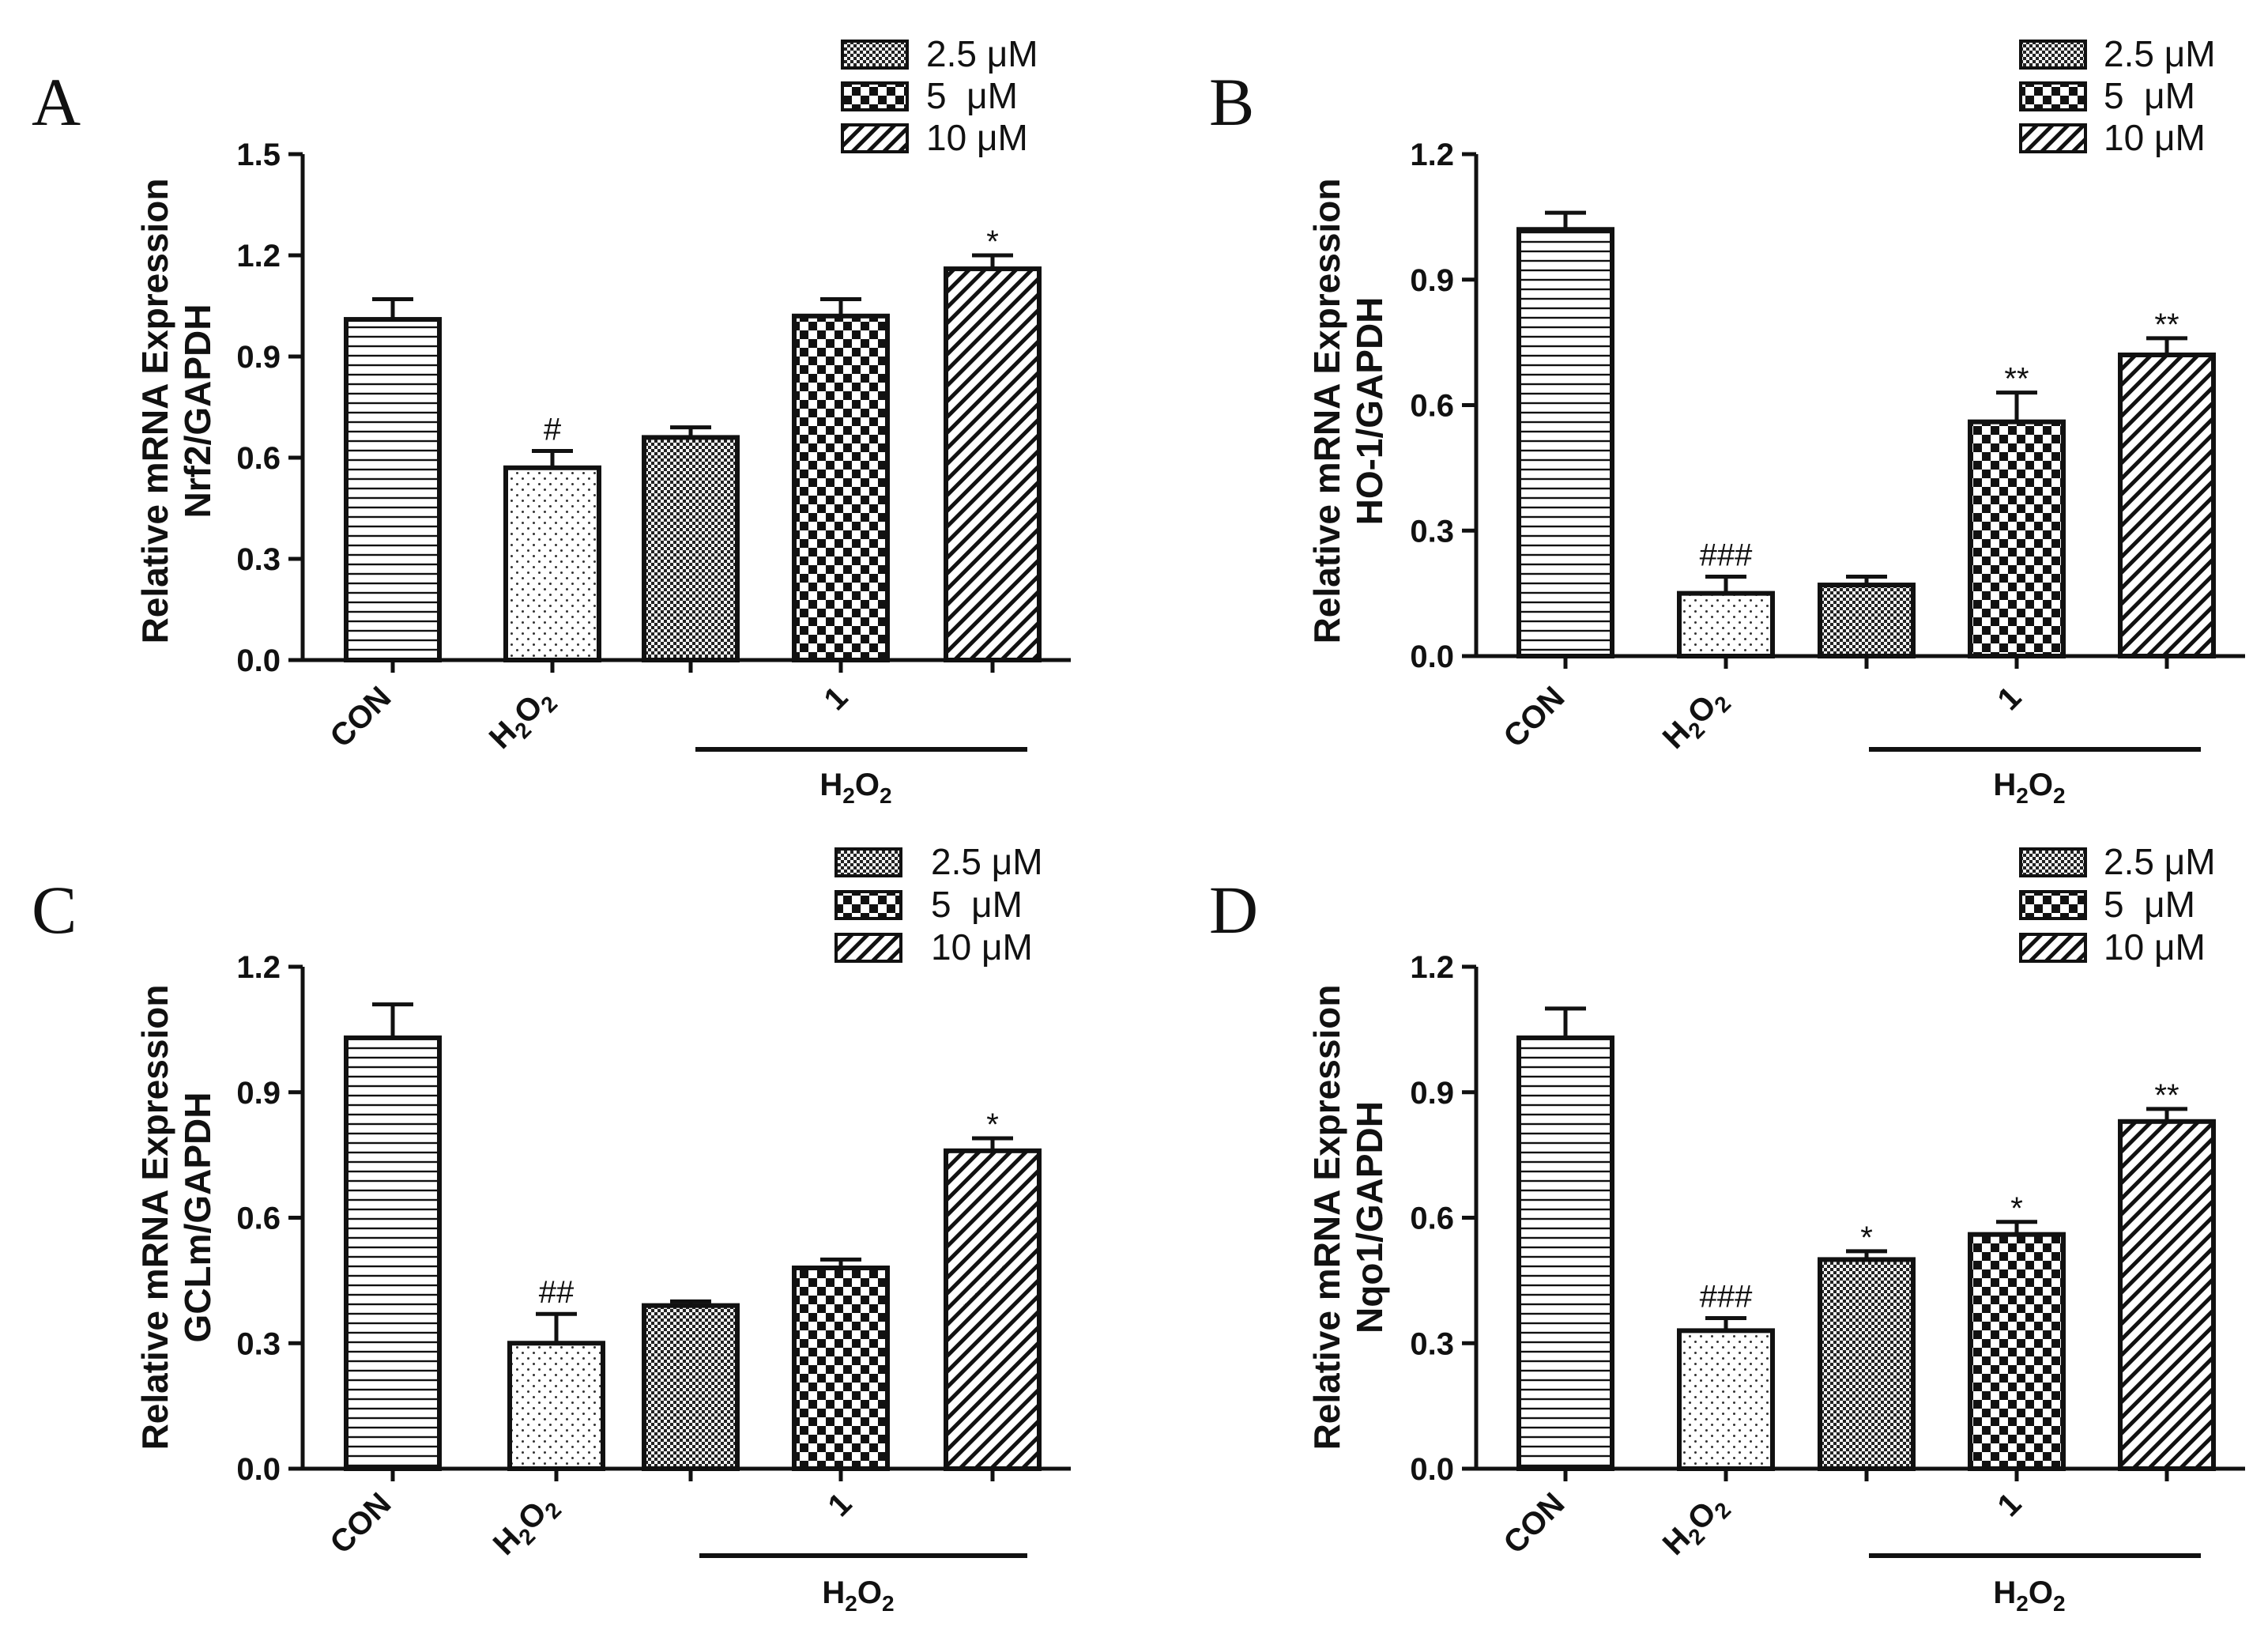  I want to click on plot-area-d: 0.00.30.60.91.2###****, so click(1828, 1218).